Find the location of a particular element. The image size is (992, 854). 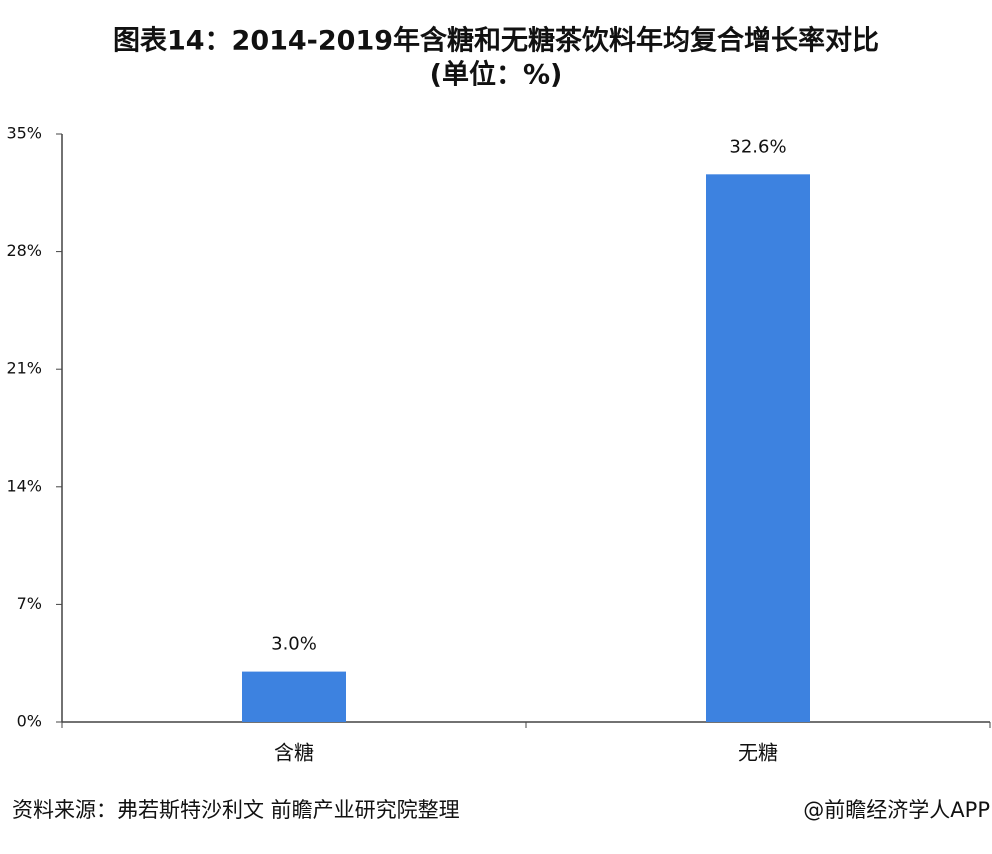

y-tick-label: 7% is located at coordinates (29, 603).